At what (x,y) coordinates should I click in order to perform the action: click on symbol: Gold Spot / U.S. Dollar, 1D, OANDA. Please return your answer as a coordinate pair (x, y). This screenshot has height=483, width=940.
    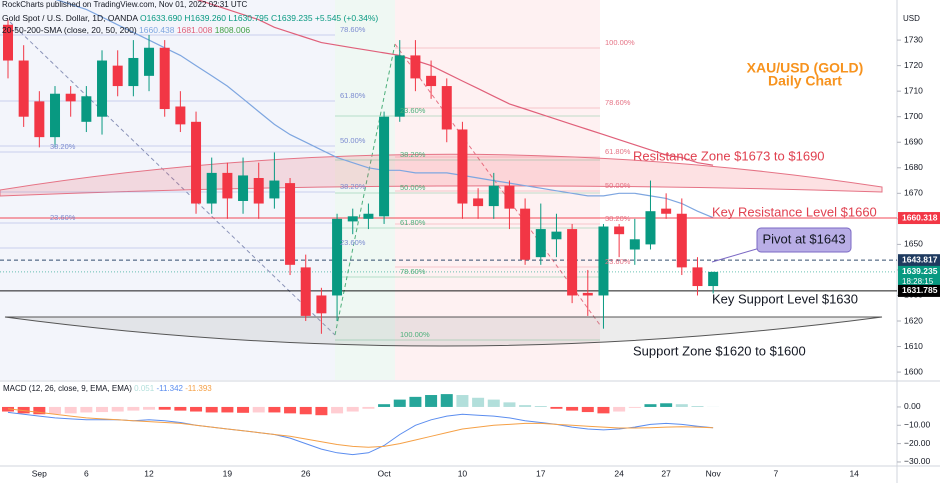
    Looking at the image, I should click on (70, 18).